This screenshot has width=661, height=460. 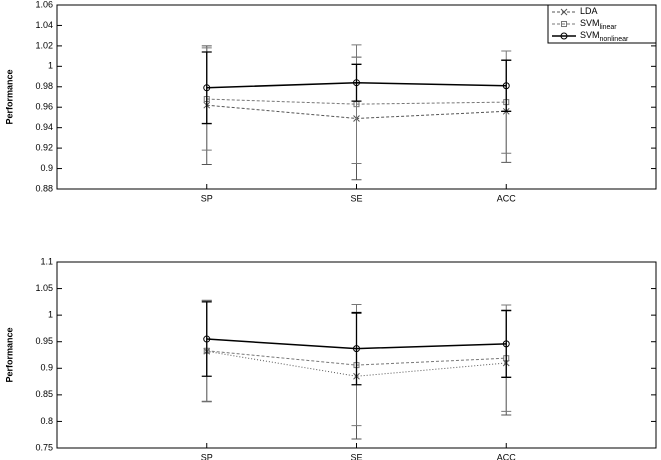 I want to click on y-tick-label: 1.04, so click(x=44, y=25).